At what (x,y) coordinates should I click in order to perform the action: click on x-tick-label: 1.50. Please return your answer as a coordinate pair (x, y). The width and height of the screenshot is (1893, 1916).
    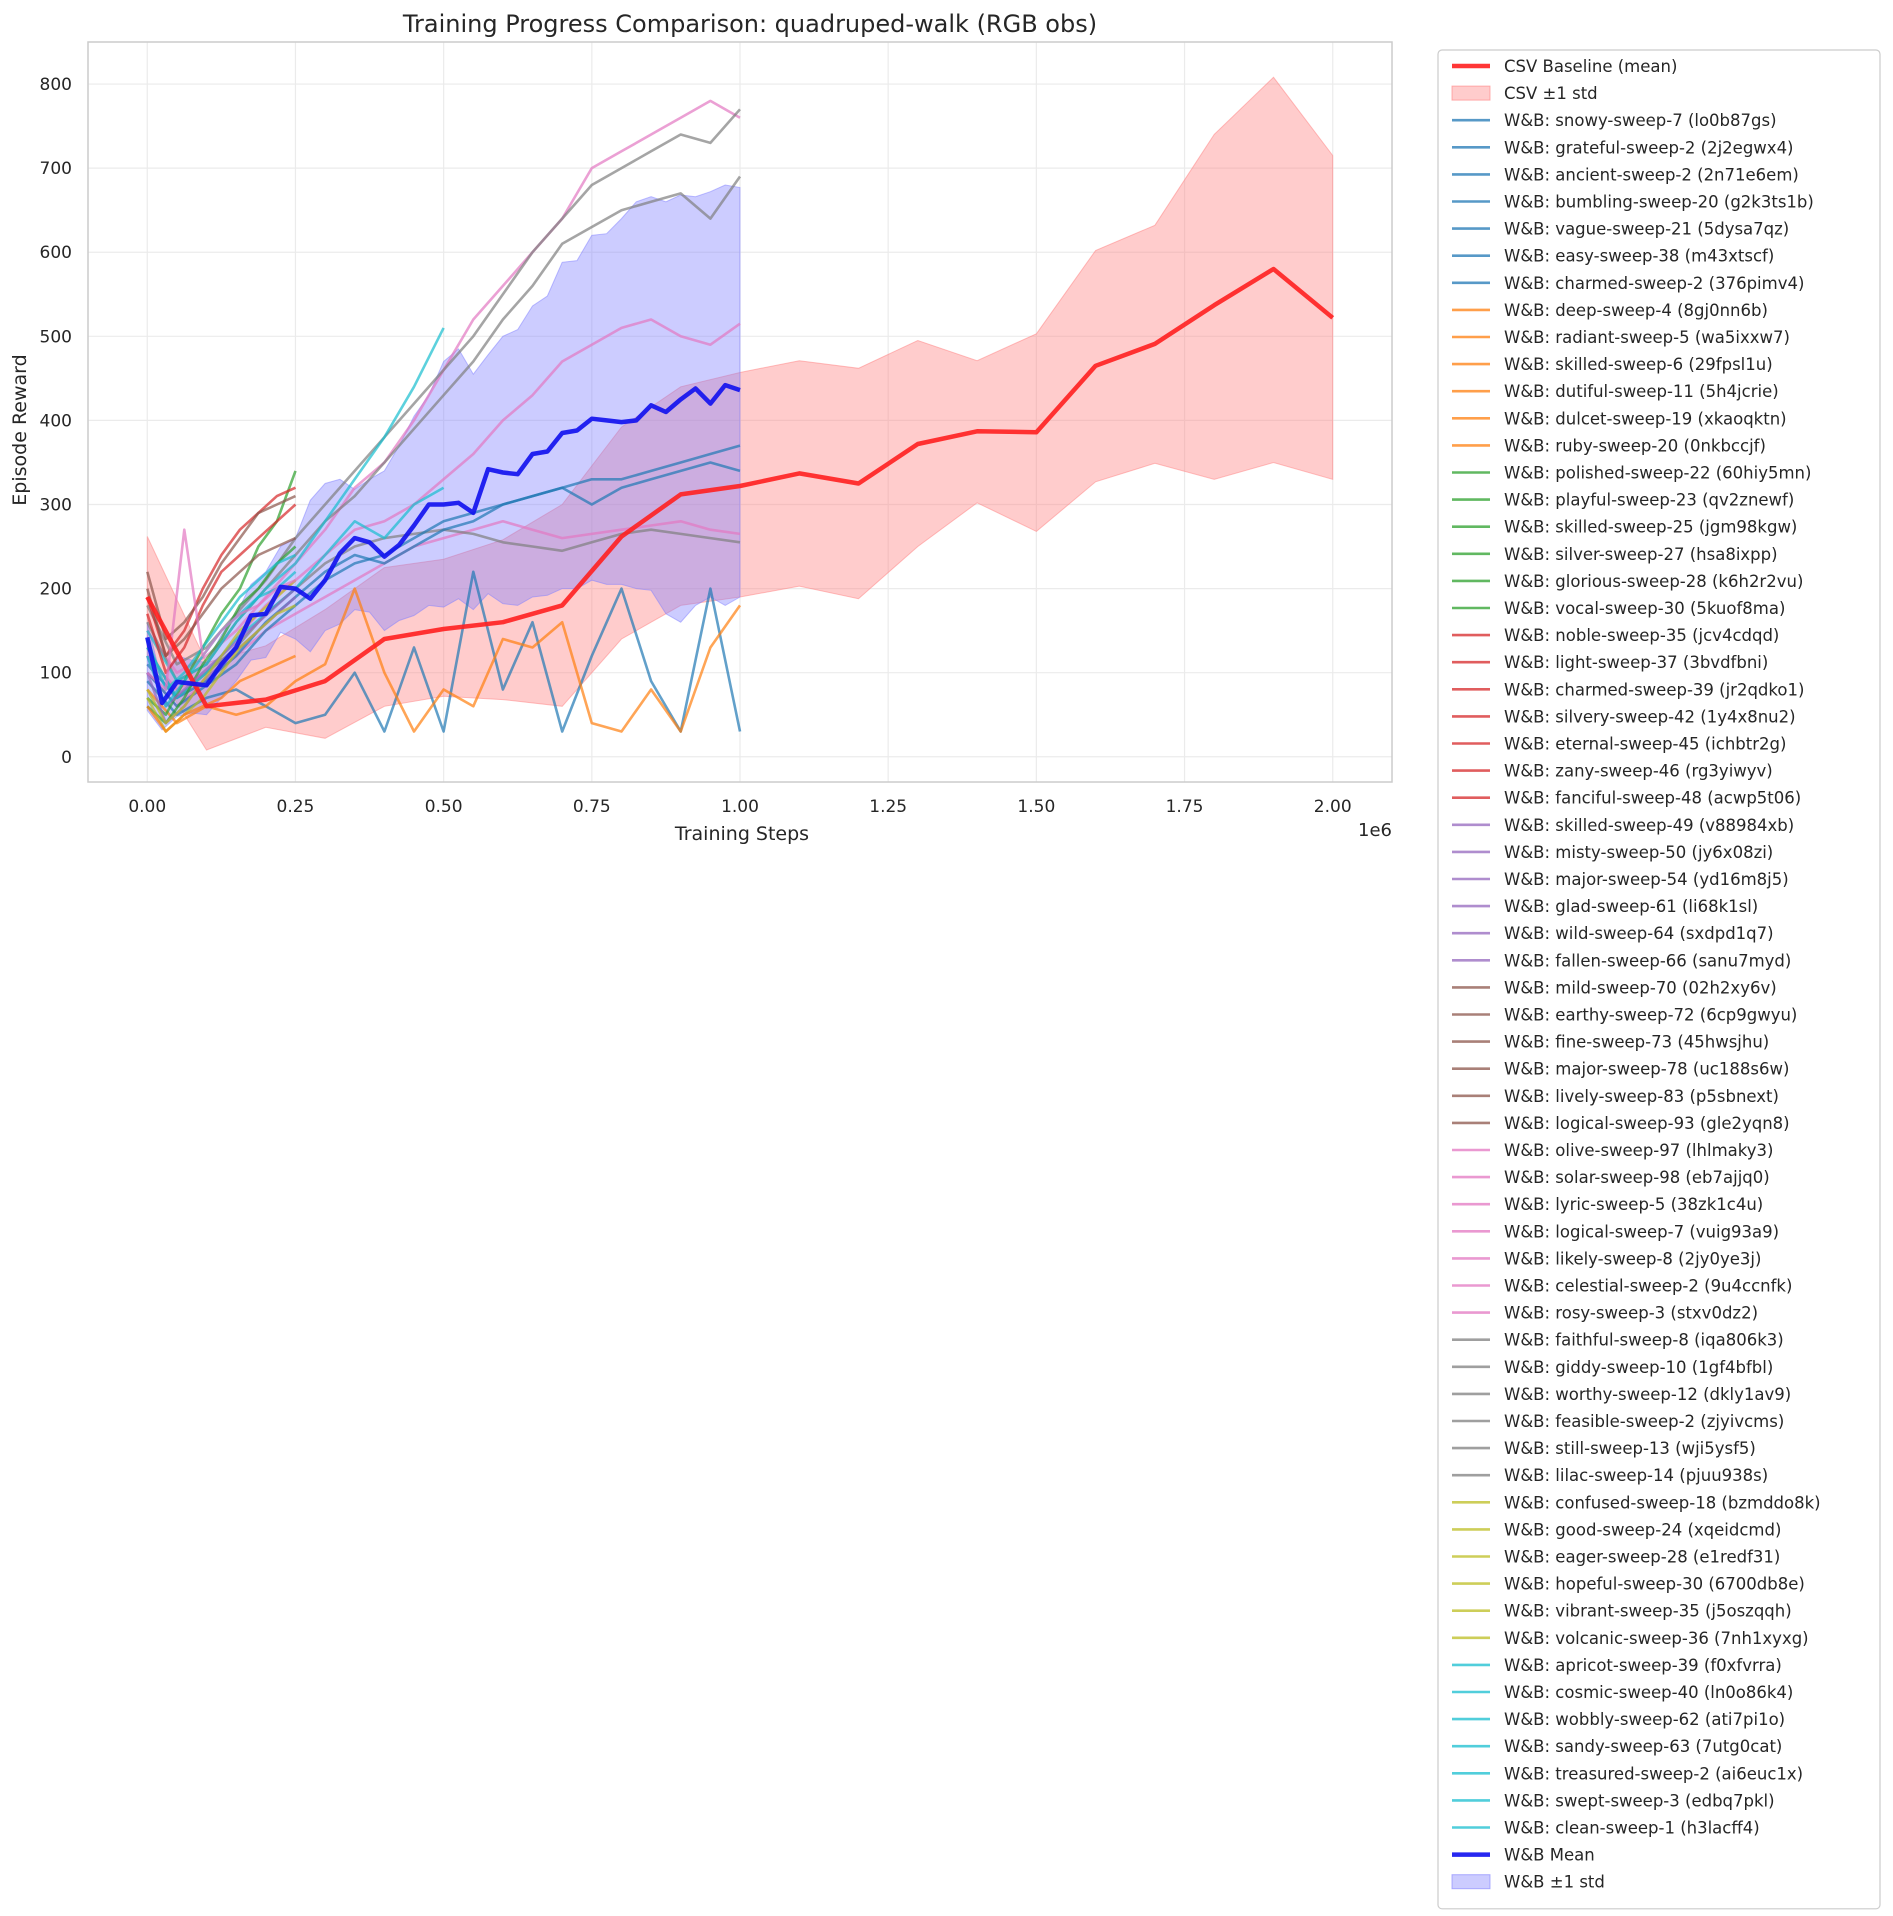
    Looking at the image, I should click on (1036, 807).